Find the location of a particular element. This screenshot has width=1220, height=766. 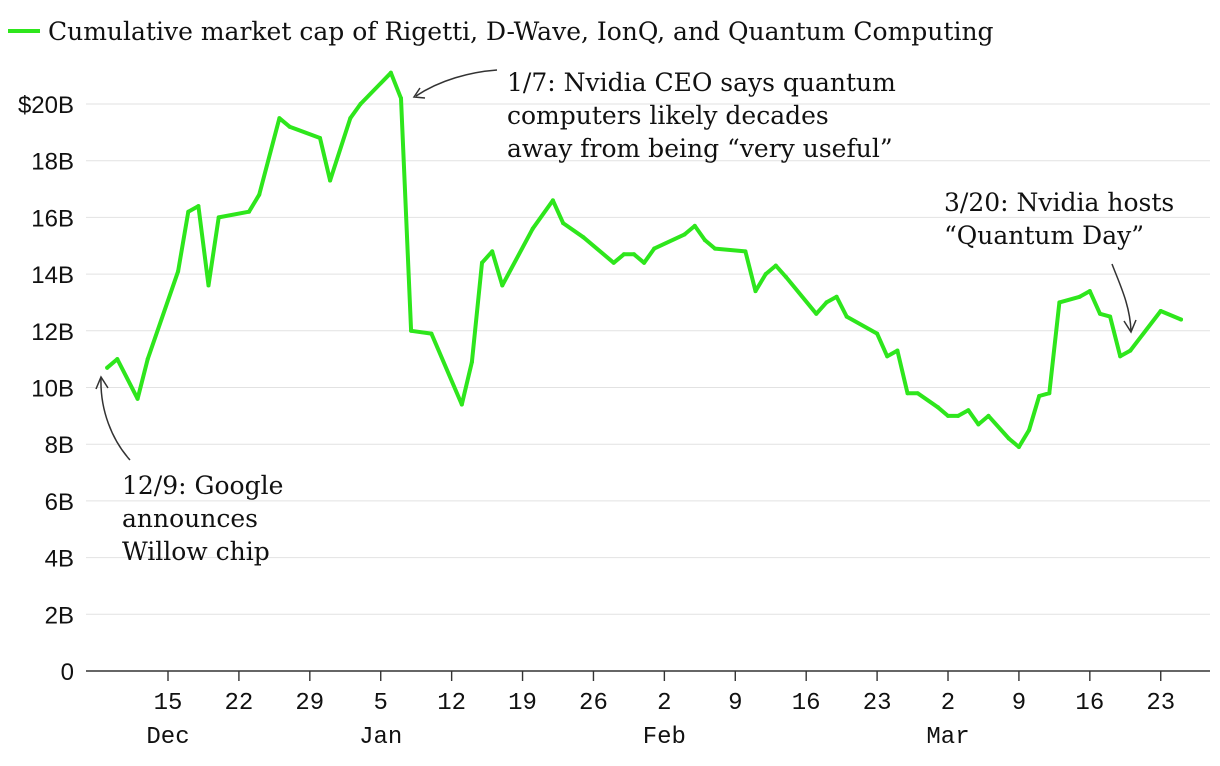

y-tick-label: 8B is located at coordinates (59, 445).